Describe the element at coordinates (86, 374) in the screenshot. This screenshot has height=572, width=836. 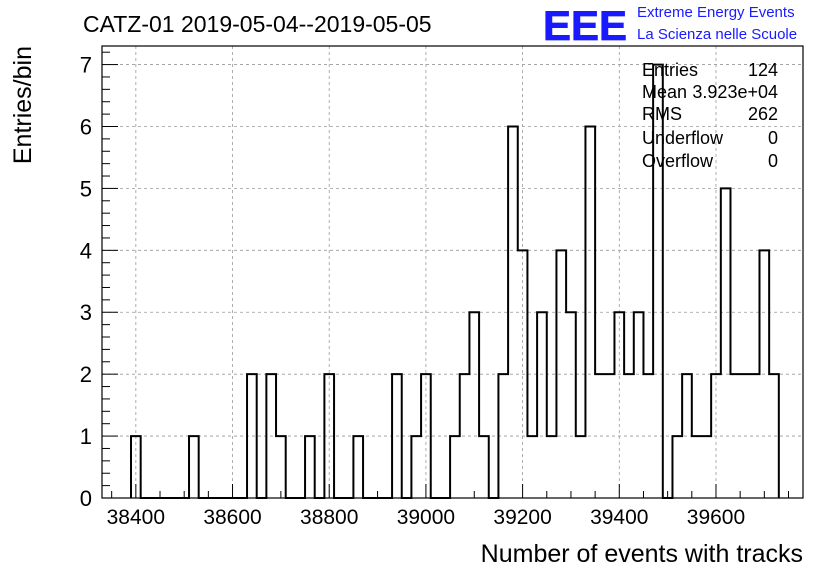
I see `y-tick-label: 2` at that location.